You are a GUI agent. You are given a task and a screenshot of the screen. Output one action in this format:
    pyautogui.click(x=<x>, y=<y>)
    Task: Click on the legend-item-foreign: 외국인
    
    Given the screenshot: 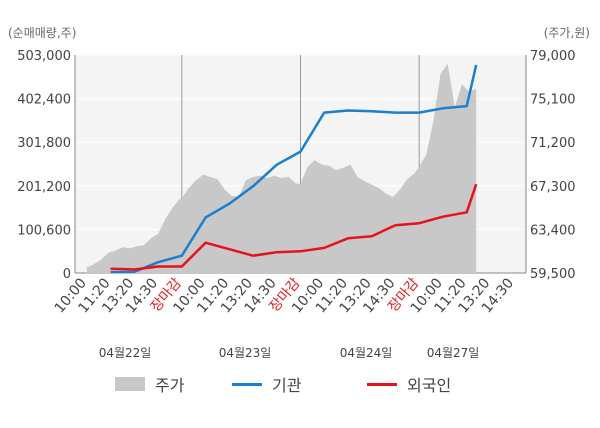 What is the action you would take?
    pyautogui.click(x=409, y=384)
    